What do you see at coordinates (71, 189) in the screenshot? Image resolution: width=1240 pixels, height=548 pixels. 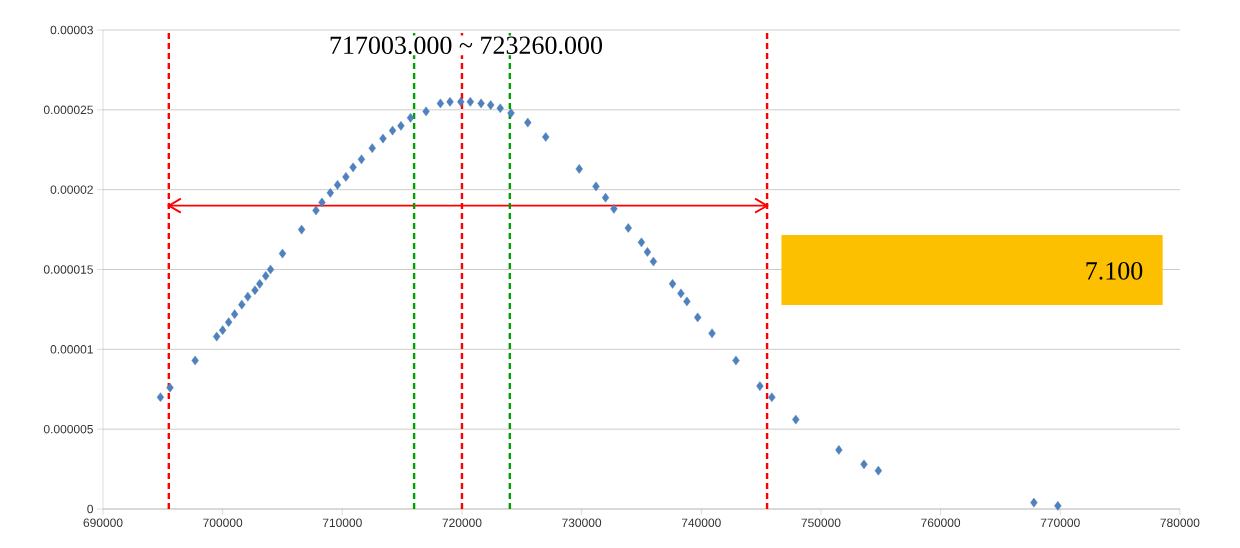 I see `y-tick-label: 0.00002` at bounding box center [71, 189].